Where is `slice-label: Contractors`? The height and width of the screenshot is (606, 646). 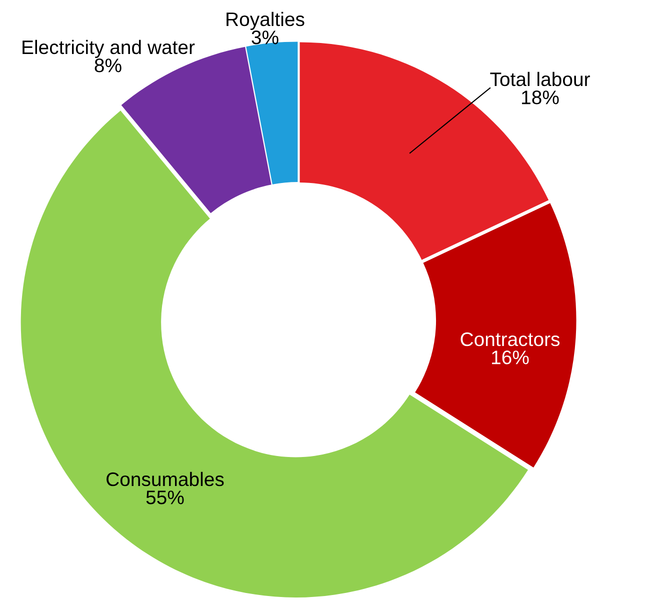 slice-label: Contractors is located at coordinates (510, 339).